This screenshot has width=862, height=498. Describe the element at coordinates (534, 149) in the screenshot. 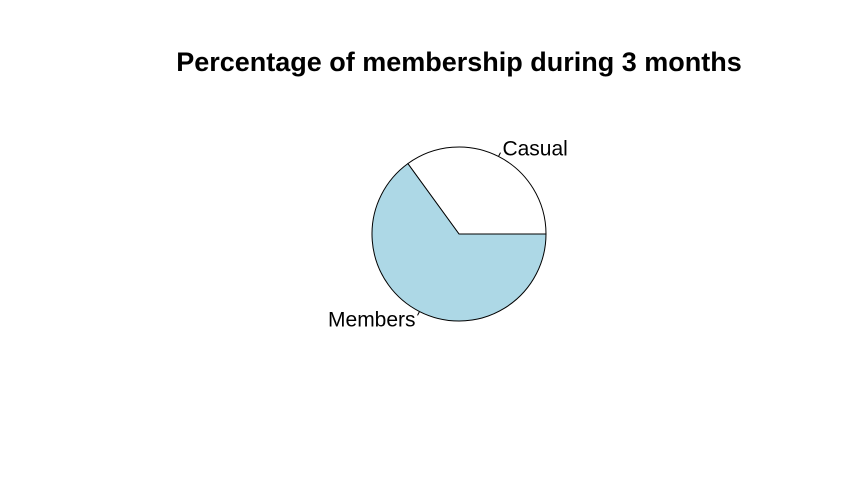

I see `slice-label-casual: Casual` at that location.